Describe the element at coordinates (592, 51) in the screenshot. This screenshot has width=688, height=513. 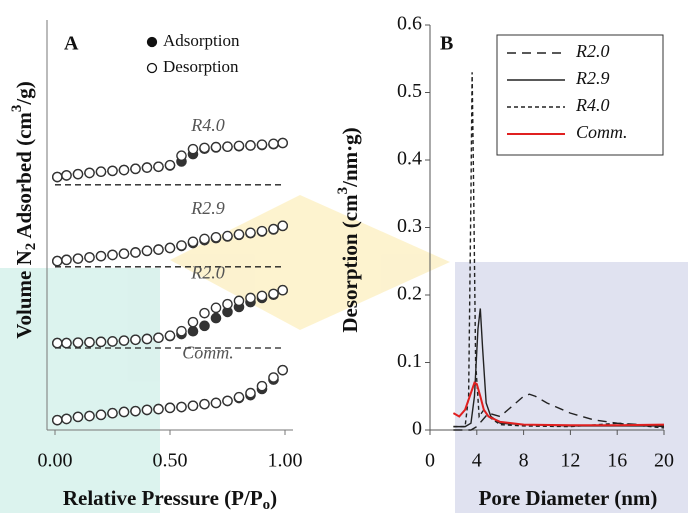
I see `legend-label: R2.0` at that location.